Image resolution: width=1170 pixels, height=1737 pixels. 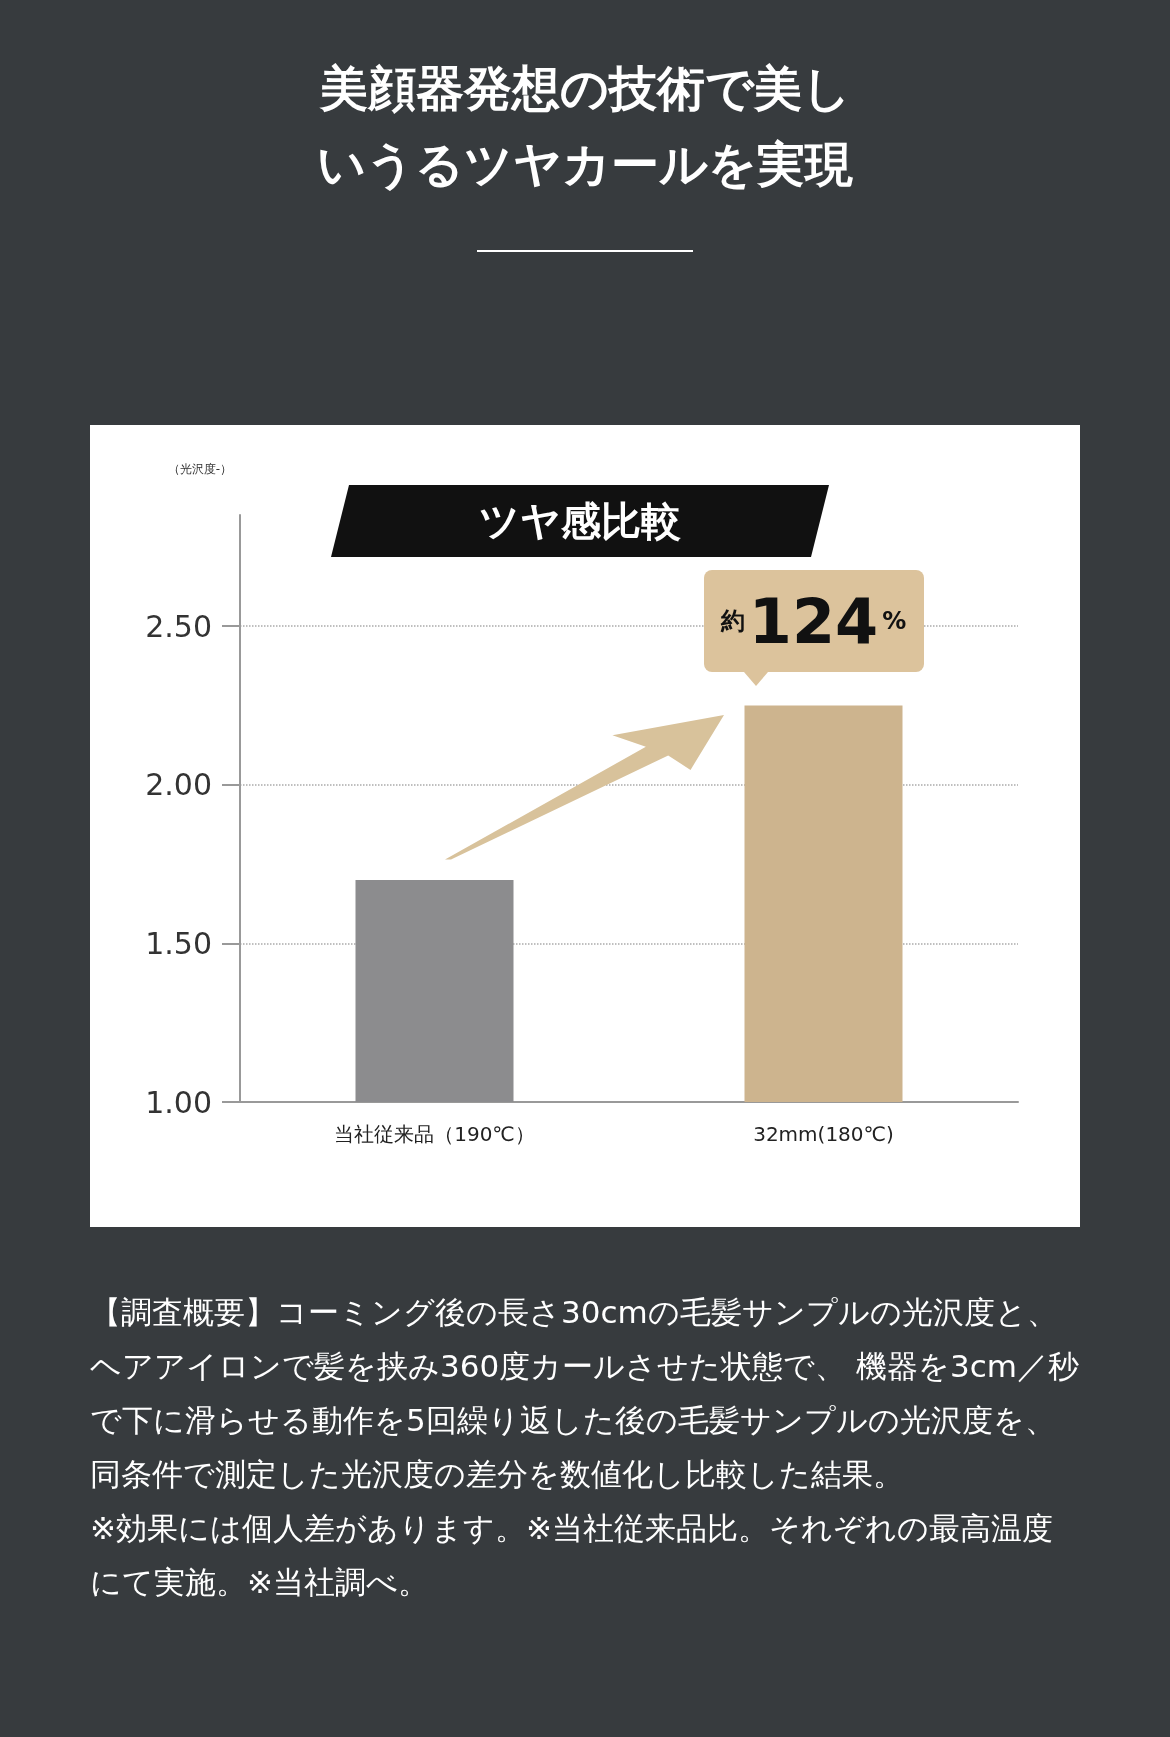 What do you see at coordinates (580, 521) in the screenshot?
I see `chart-subtitle: ツヤ感比較` at bounding box center [580, 521].